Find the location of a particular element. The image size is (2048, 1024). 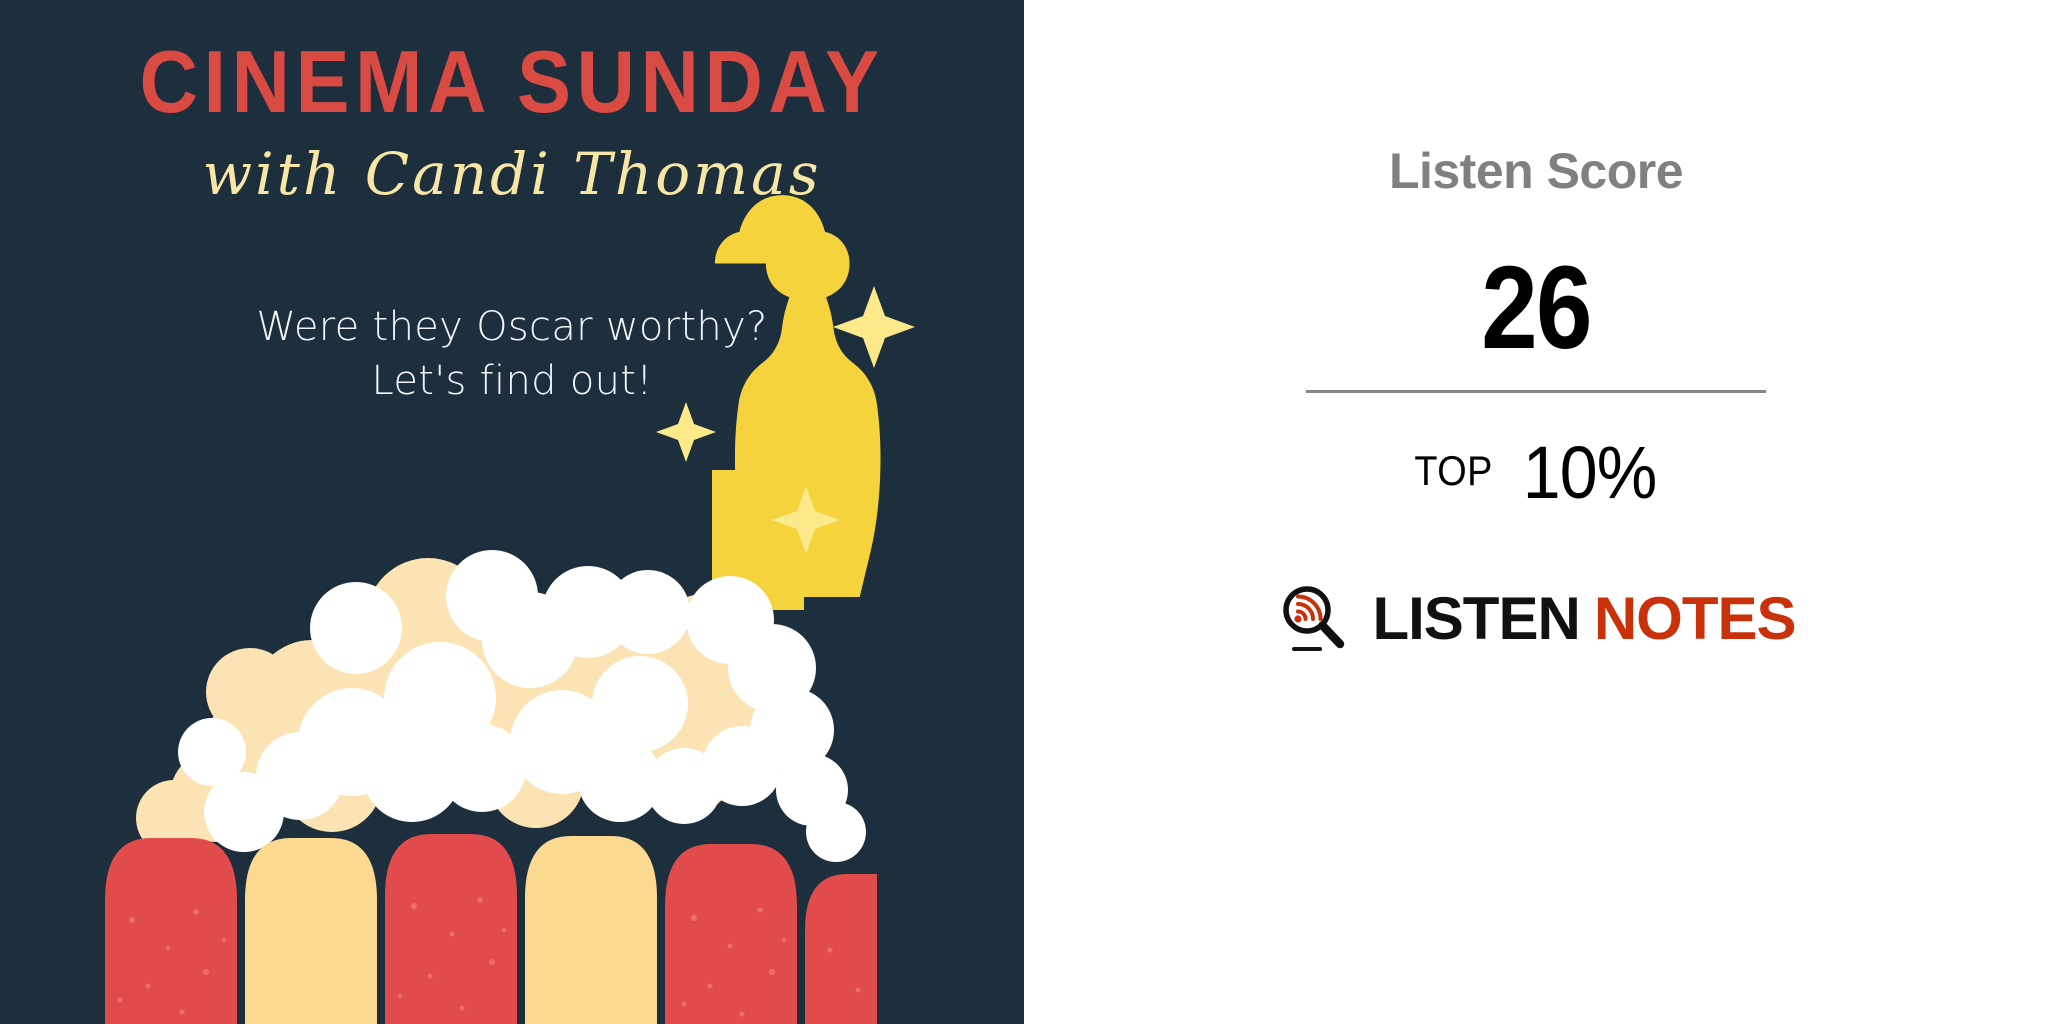

cover-tagline-line-1: Were they Oscar worthy? is located at coordinates (512, 327).